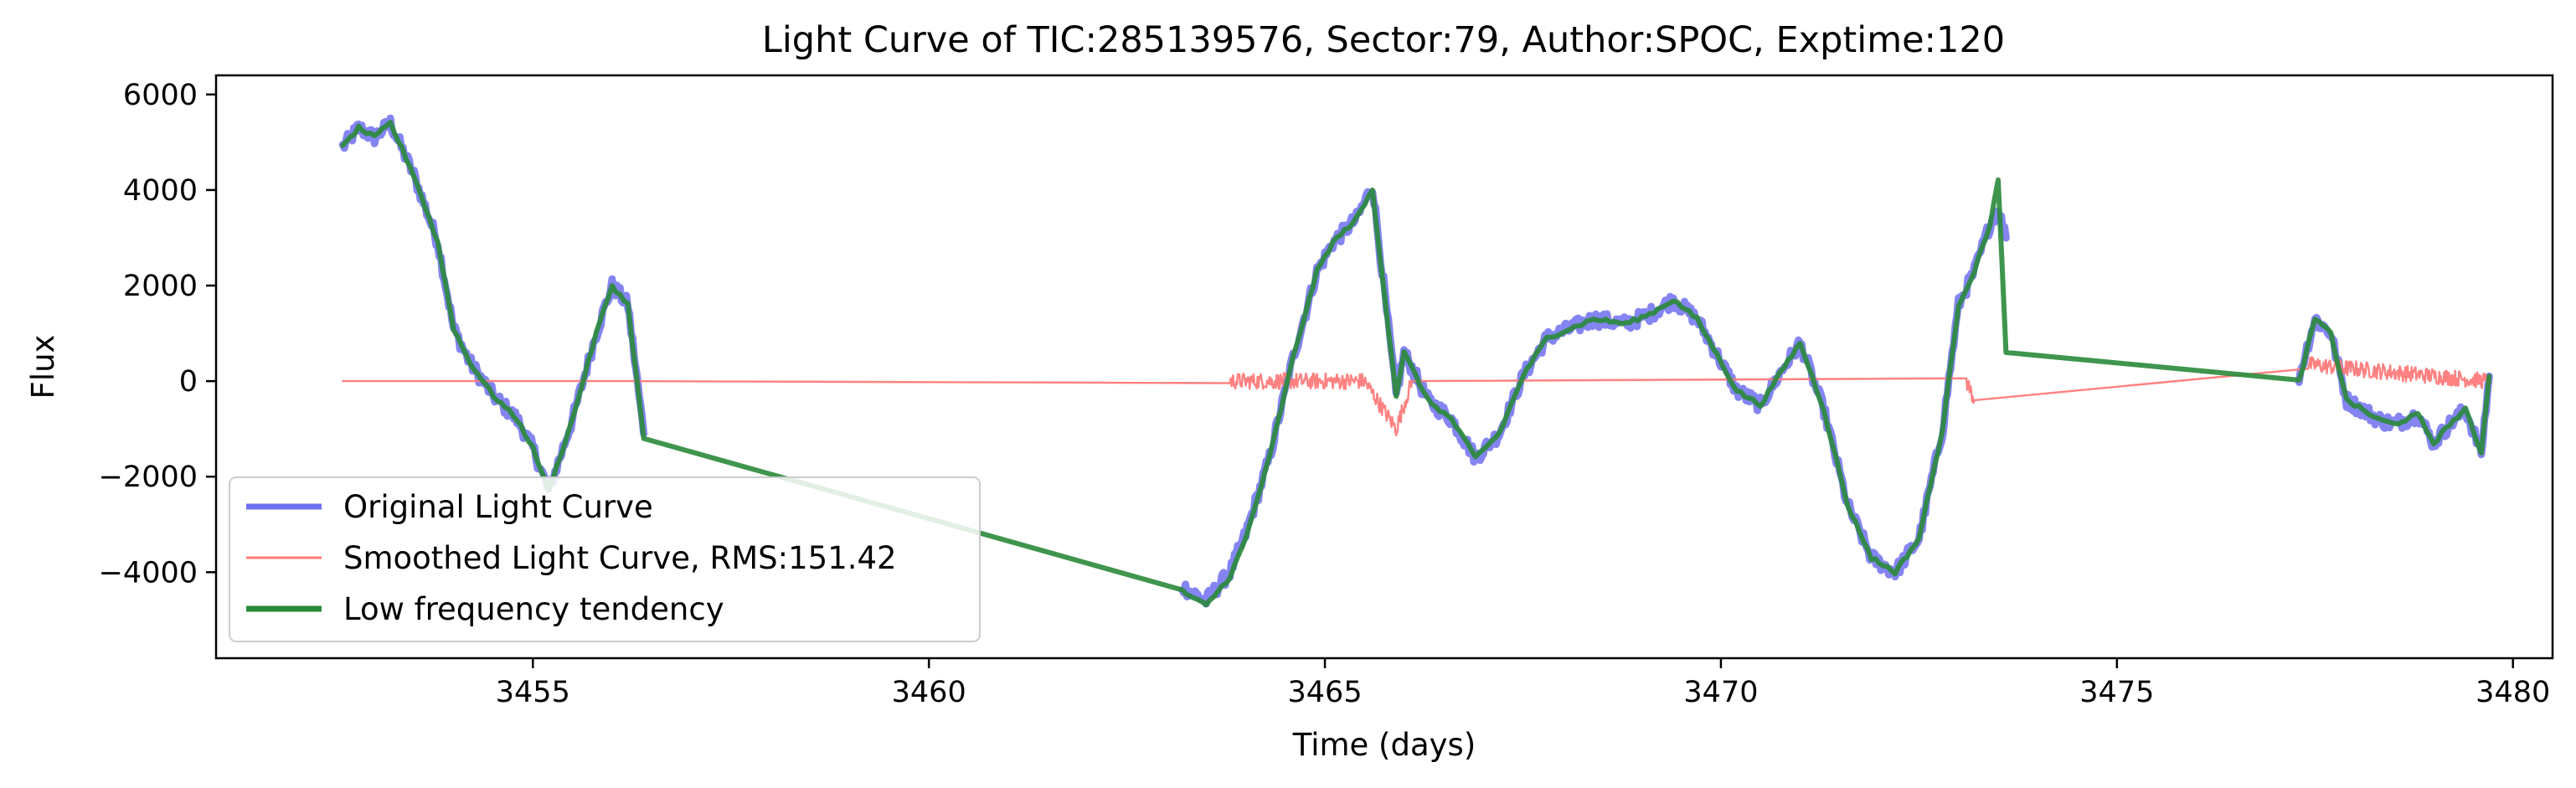  Describe the element at coordinates (620, 558) in the screenshot. I see `legend-label-smoothed: Smoothed Light Curve, RMS:151.42` at that location.